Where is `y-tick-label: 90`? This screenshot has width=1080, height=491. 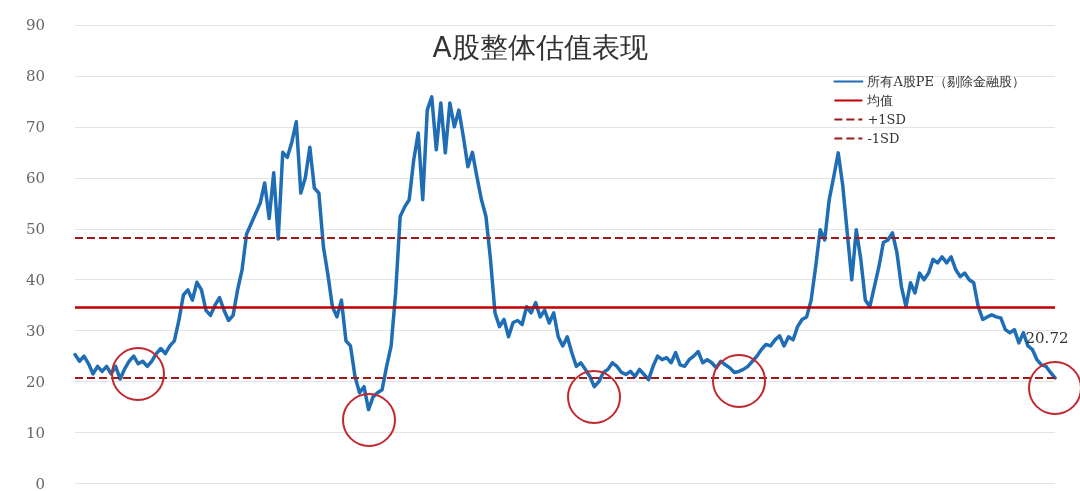 y-tick-label: 90 is located at coordinates (35, 25).